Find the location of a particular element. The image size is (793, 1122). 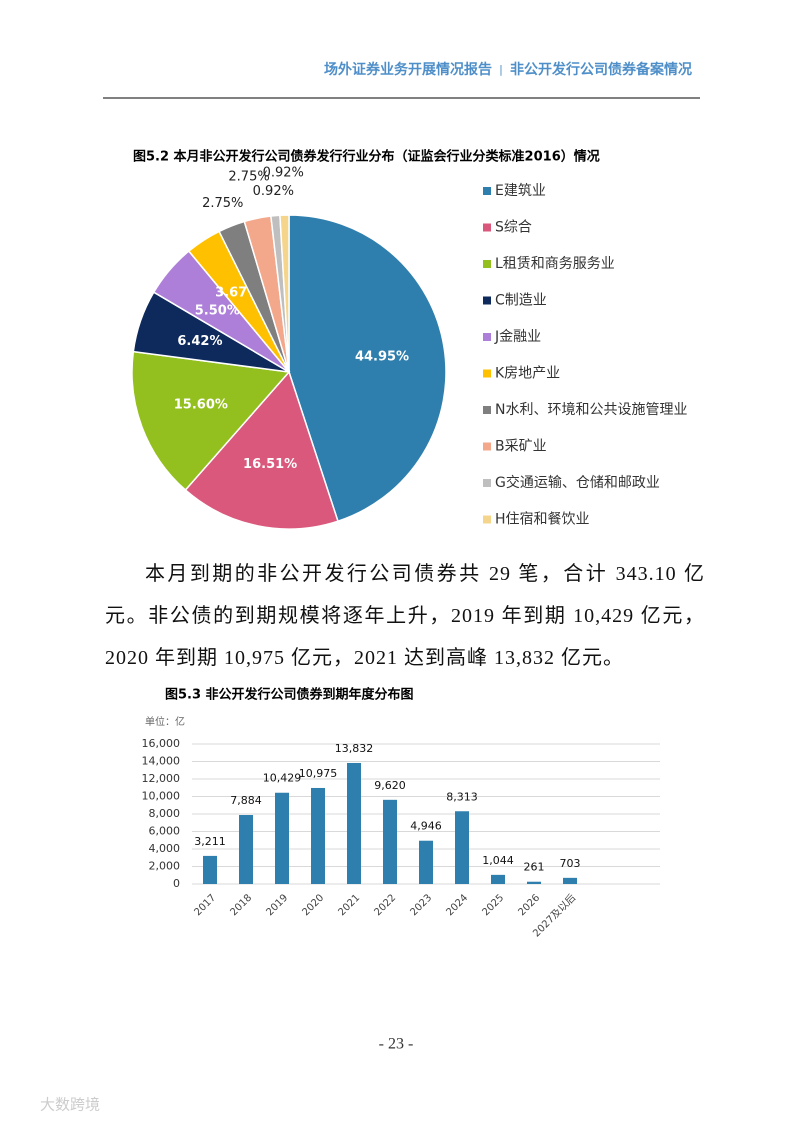

legend-label: E建筑业 is located at coordinates (520, 191).